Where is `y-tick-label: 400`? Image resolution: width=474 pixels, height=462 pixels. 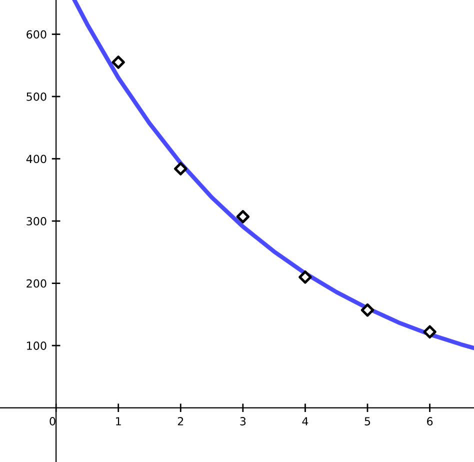
y-tick-label: 400 is located at coordinates (36, 159).